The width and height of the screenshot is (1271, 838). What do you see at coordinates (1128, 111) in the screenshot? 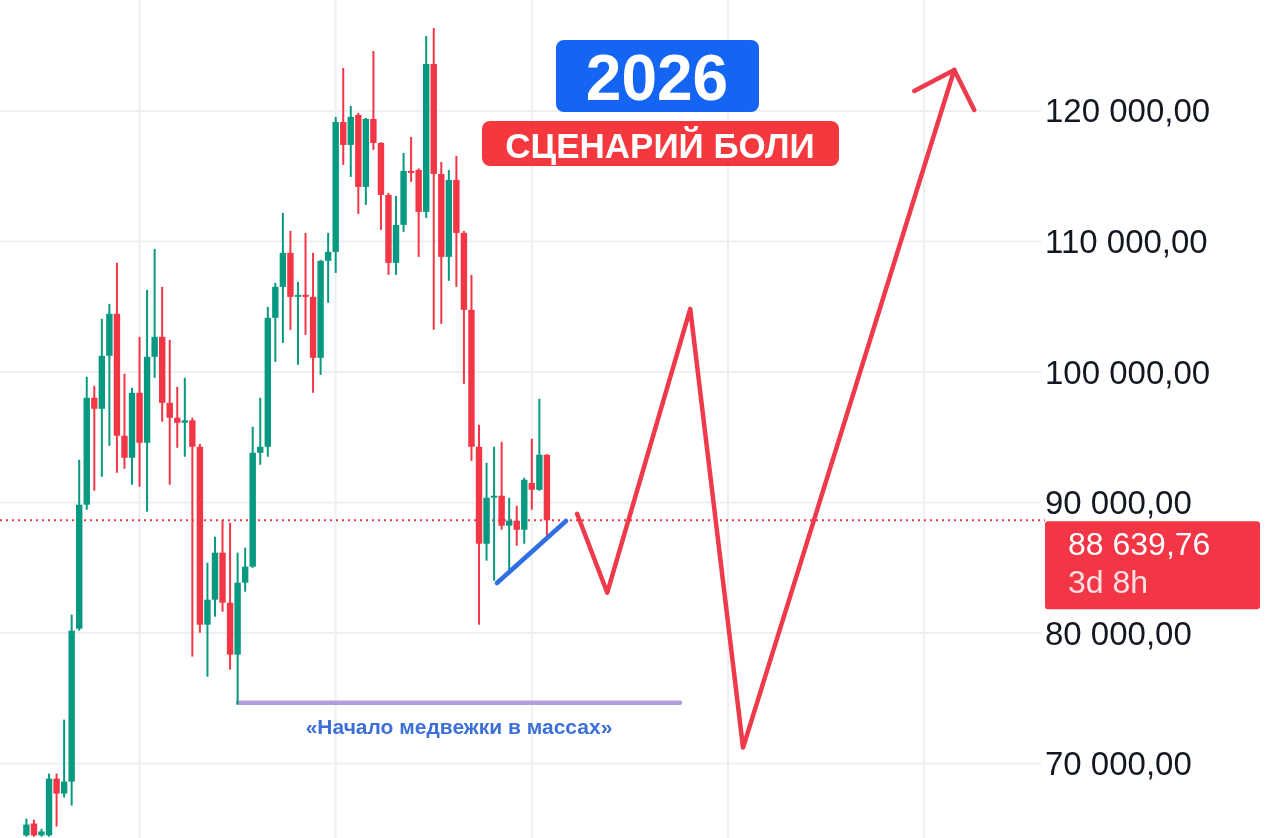
I see `y-tick-label: 120 000,00` at bounding box center [1128, 111].